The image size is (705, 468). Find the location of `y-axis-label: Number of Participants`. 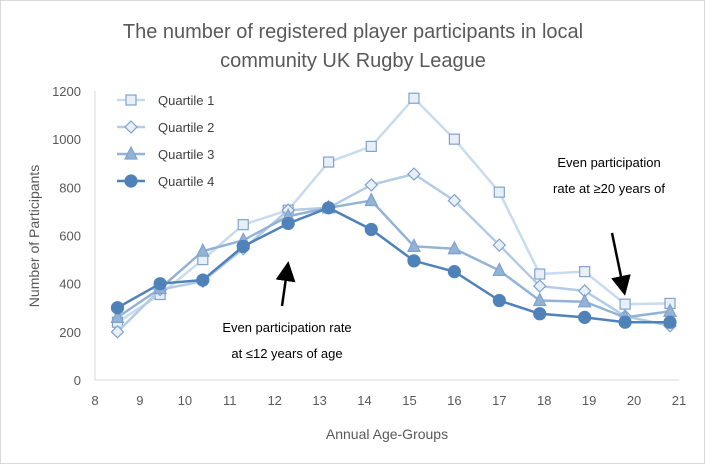

y-axis-label: Number of Participants is located at coordinates (34, 236).